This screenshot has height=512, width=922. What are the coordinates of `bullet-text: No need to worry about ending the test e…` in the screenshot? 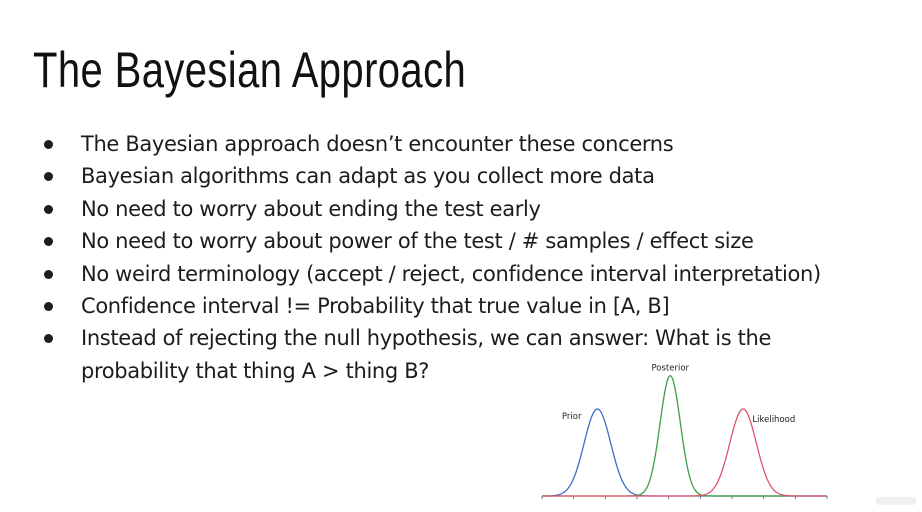 It's located at (311, 208).